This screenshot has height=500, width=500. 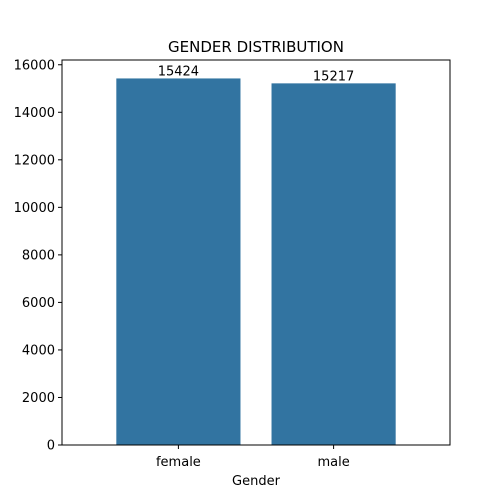 I want to click on data-label-female: 15424, so click(x=178, y=71).